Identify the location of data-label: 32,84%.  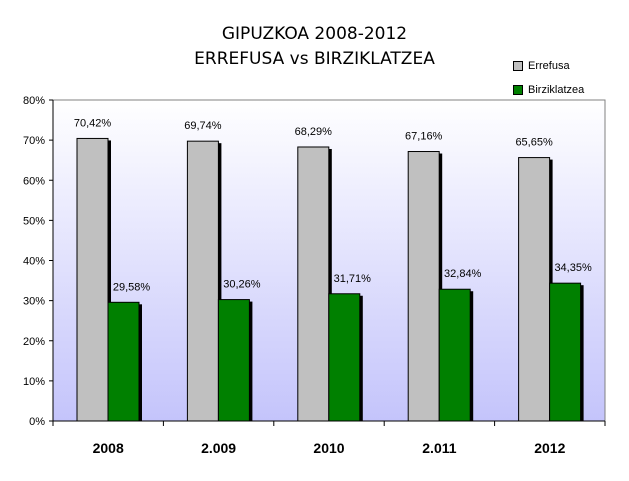
(463, 274).